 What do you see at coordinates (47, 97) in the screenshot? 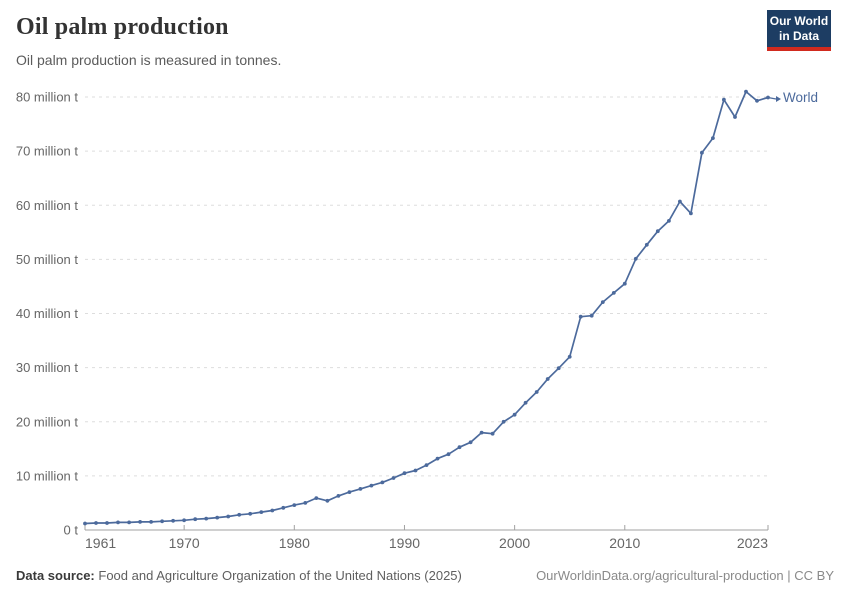
I see `y-tick-label: 80 million t` at bounding box center [47, 97].